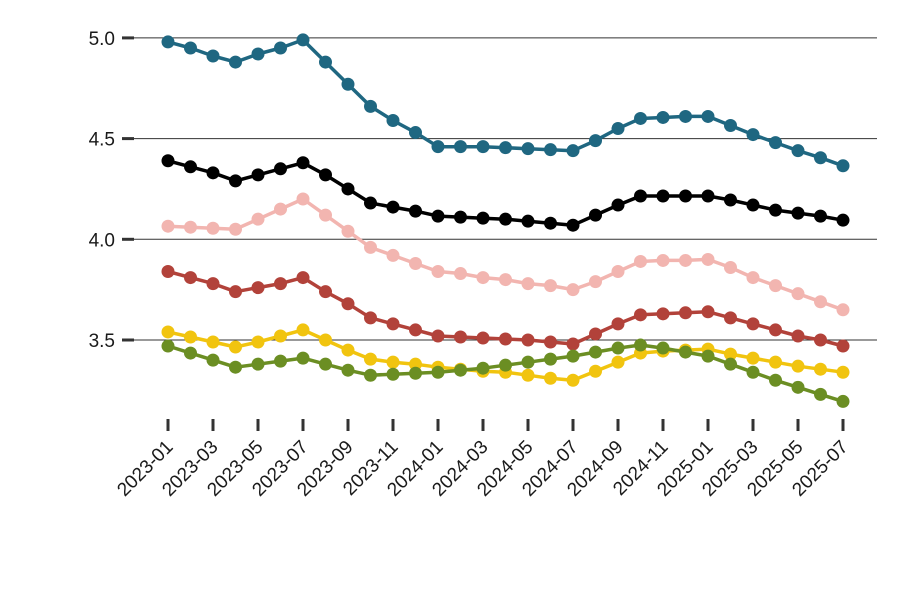  What do you see at coordinates (102, 341) in the screenshot?
I see `y-tick-label: 3.5` at bounding box center [102, 341].